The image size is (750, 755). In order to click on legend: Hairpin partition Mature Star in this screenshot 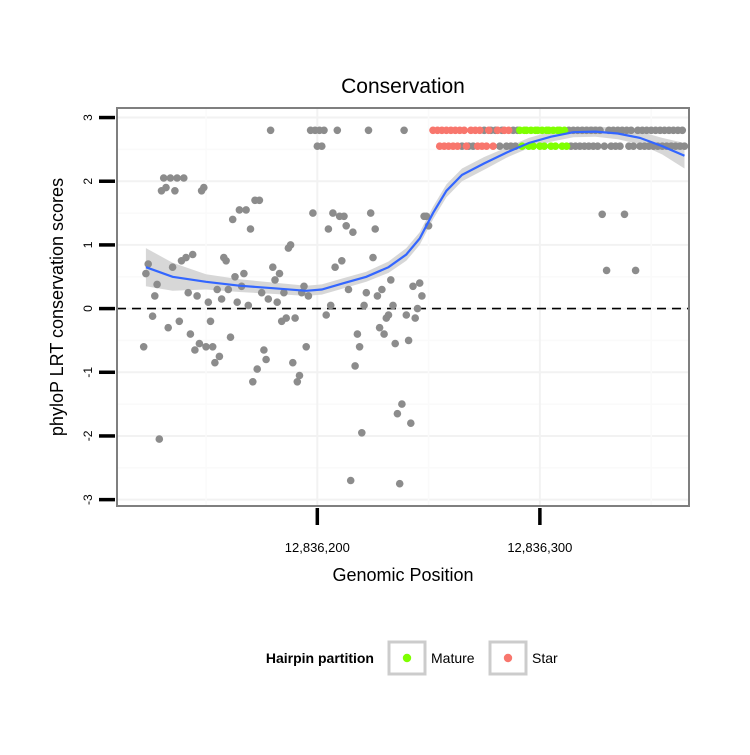, I will do `click(412, 658)`.